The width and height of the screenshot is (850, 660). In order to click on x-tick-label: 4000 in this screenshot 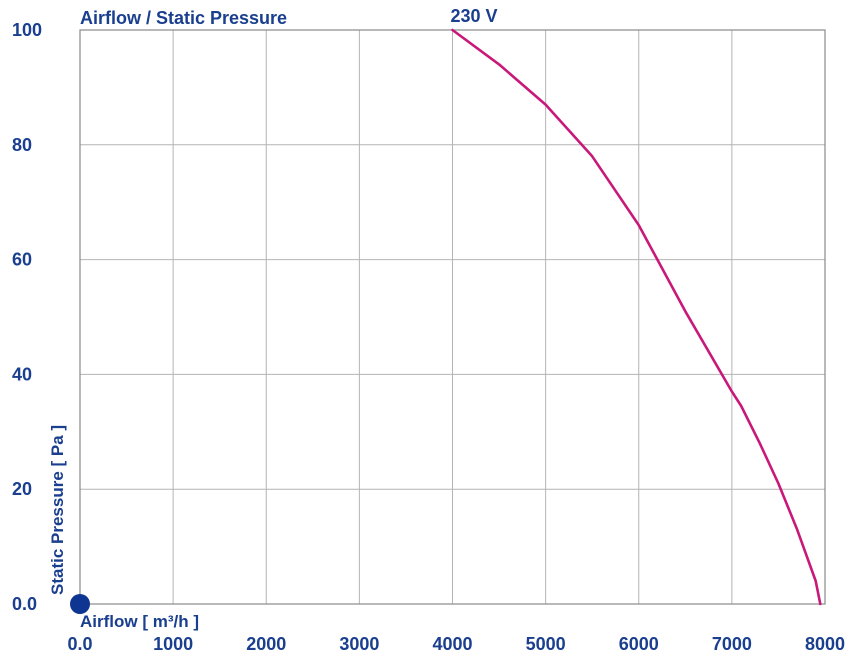, I will do `click(452, 644)`.